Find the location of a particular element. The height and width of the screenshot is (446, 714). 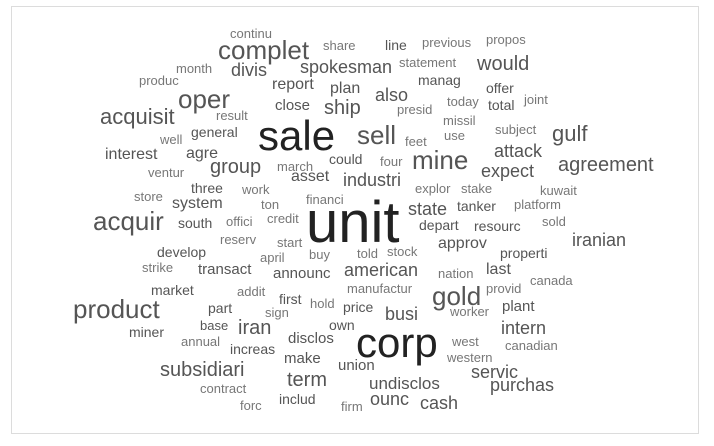

cloud-word: servic is located at coordinates (495, 372).